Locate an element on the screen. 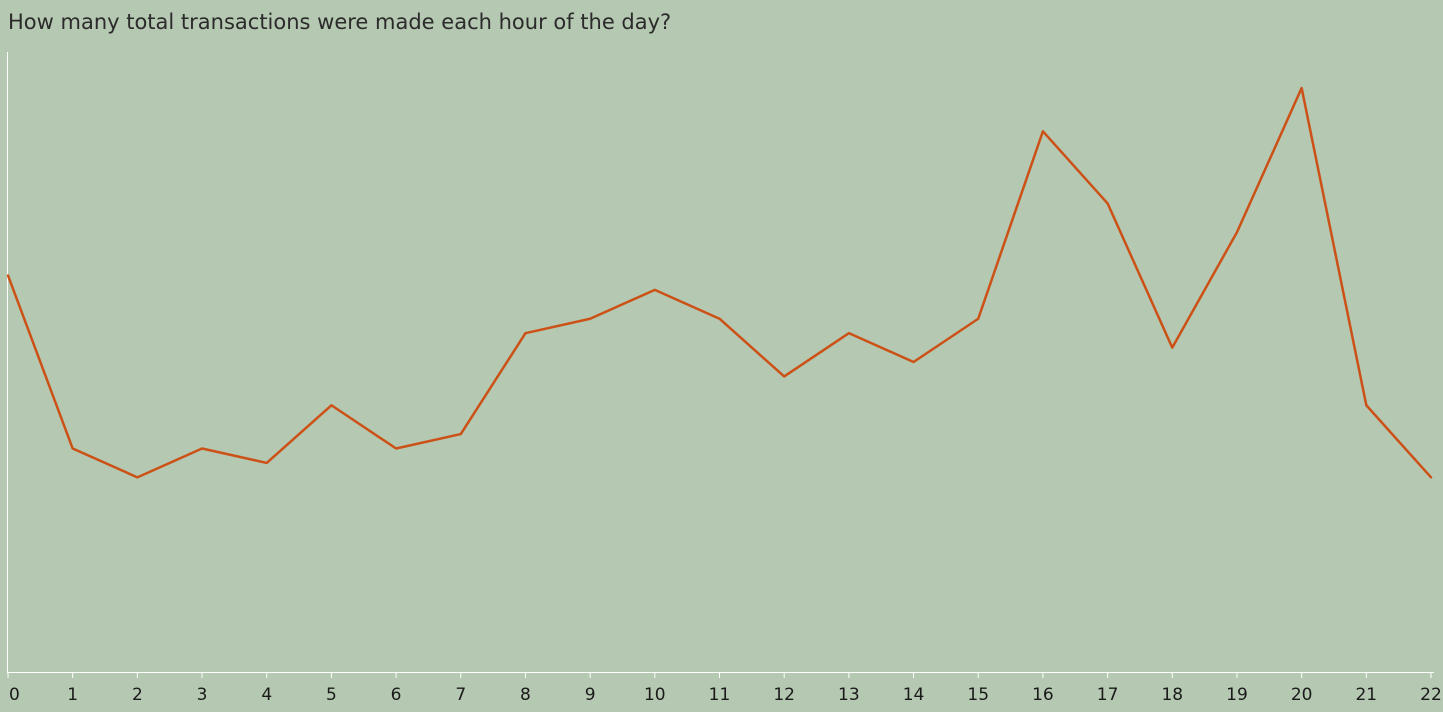 This screenshot has height=712, width=1443. x-tick-label: 17 is located at coordinates (1108, 695).